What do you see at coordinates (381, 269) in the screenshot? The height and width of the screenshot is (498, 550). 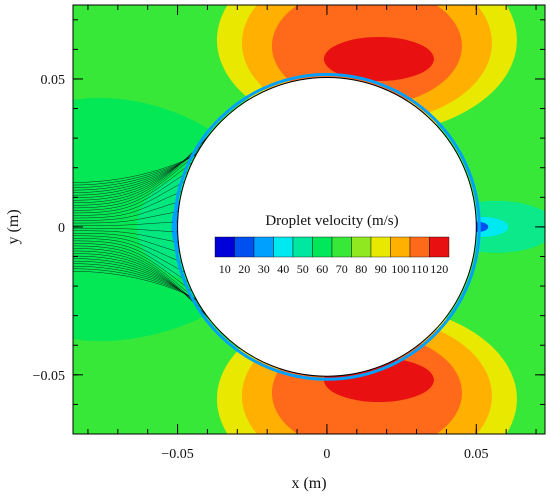 I see `legend-level-label: 90` at bounding box center [381, 269].